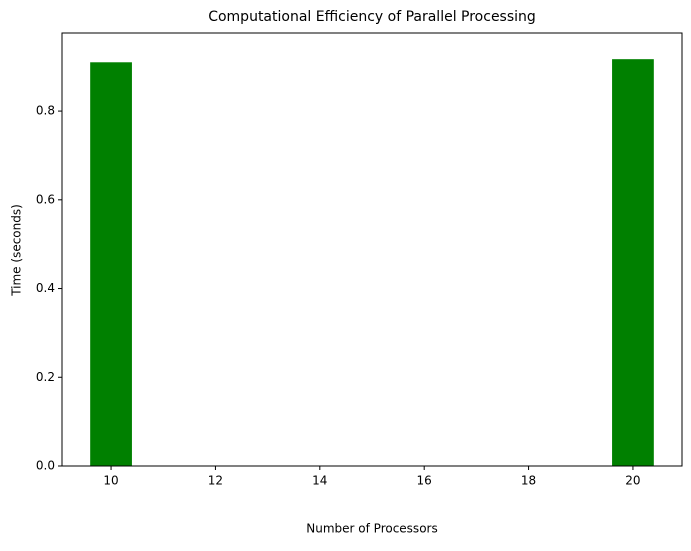 The image size is (691, 551). Describe the element at coordinates (632, 481) in the screenshot. I see `x-tick-label: 20` at that location.